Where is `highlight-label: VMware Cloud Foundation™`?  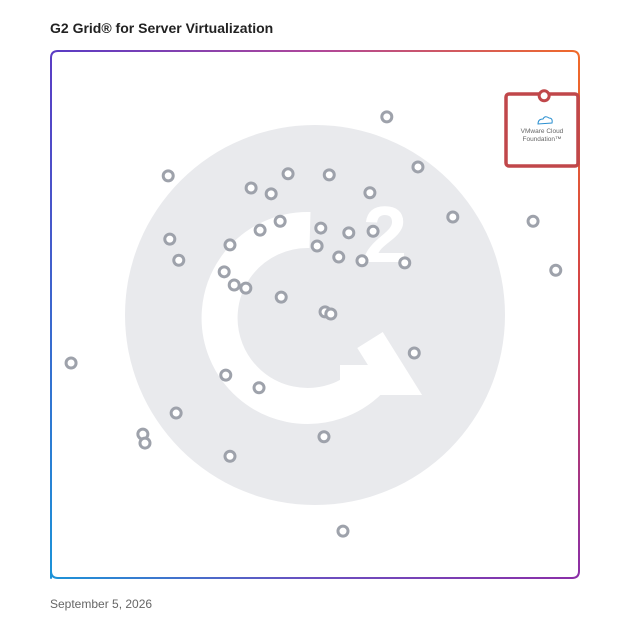 highlight-label: VMware Cloud Foundation™ is located at coordinates (542, 135).